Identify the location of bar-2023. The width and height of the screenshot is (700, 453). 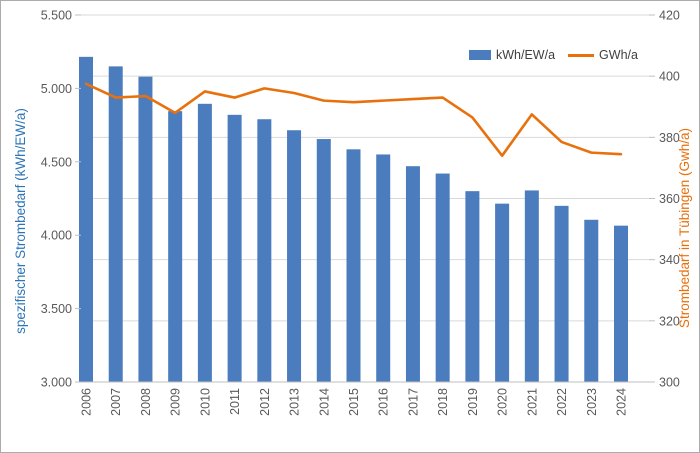
(591, 300).